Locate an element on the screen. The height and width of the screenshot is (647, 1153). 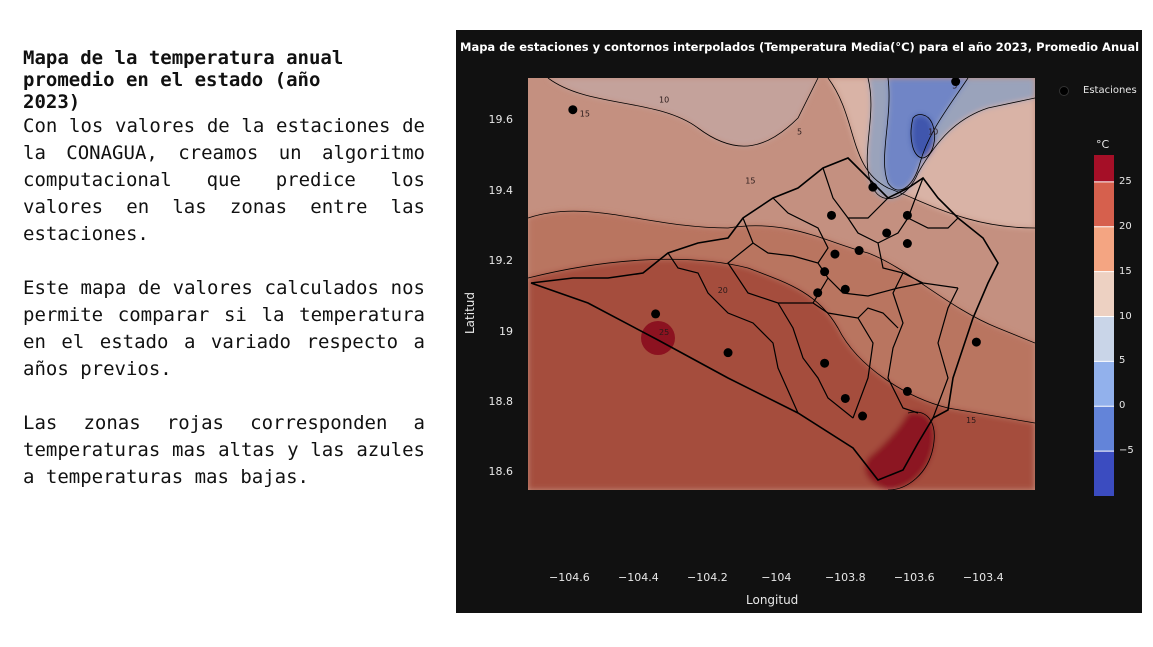
contour-band-10-15-west is located at coordinates (683, 112).